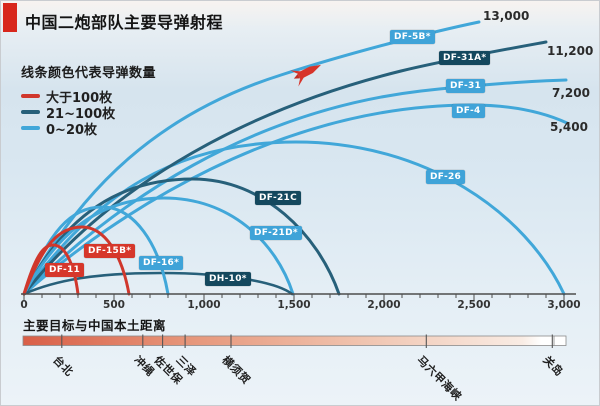  Describe the element at coordinates (158, 246) in the screenshot. I see `curve-df-21d` at that location.